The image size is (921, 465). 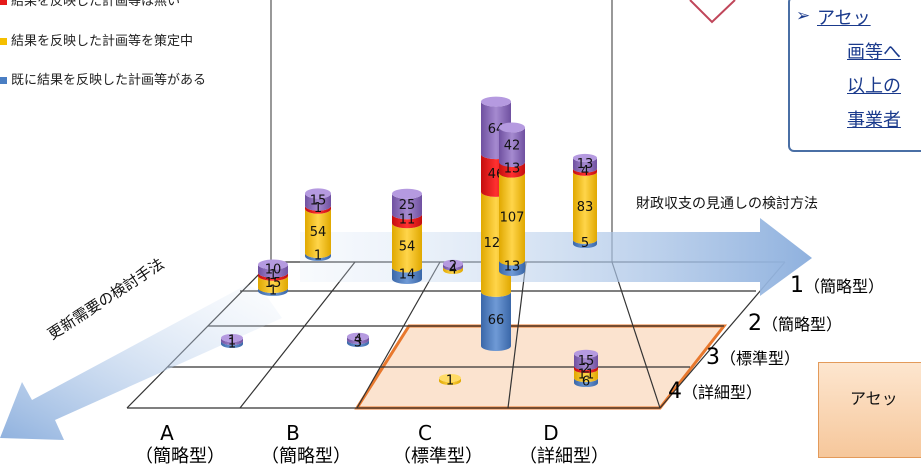 What do you see at coordinates (715, 391) in the screenshot?
I see `depth-cat-4: 4（詳細型）` at bounding box center [715, 391].